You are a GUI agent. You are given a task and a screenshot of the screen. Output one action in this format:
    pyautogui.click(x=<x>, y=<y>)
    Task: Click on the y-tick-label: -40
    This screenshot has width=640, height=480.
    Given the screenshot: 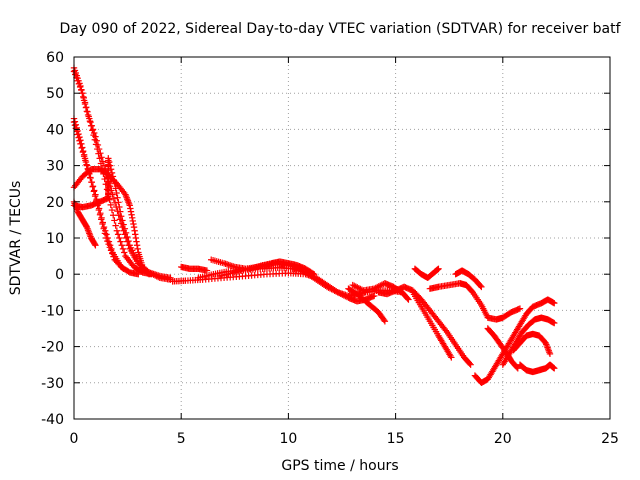 What is the action you would take?
    pyautogui.click(x=52, y=420)
    